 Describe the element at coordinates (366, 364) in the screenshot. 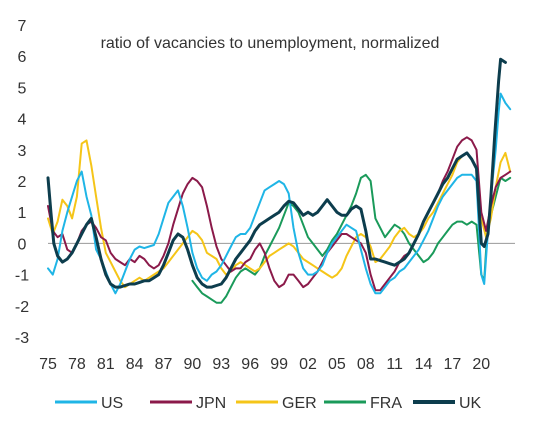

I see `x-tick-label: 08` at that location.